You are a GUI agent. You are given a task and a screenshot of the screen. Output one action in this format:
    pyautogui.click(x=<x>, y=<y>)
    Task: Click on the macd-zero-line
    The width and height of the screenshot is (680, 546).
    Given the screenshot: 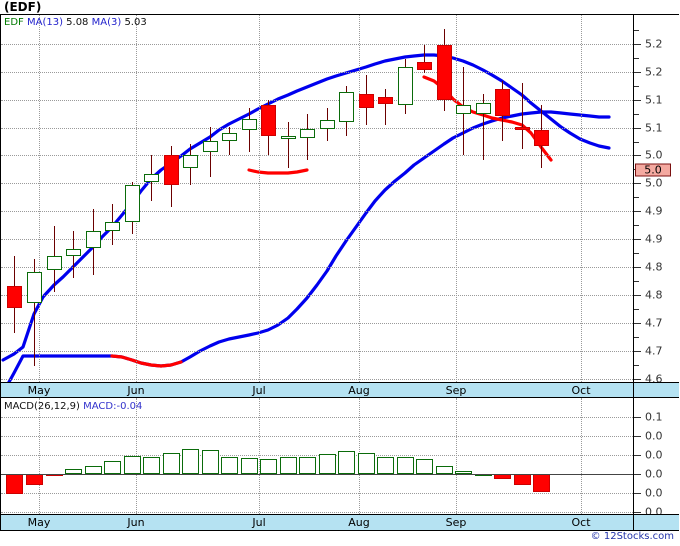 What is the action you would take?
    pyautogui.click(x=317, y=474)
    